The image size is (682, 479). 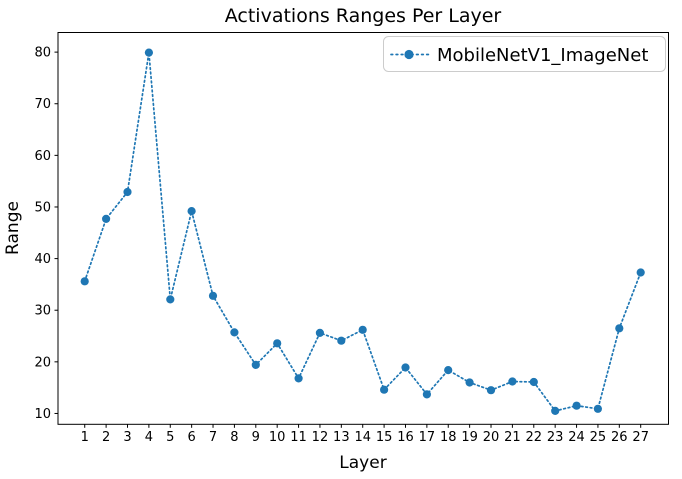 I want to click on x-tick-label: 3, so click(x=127, y=437).